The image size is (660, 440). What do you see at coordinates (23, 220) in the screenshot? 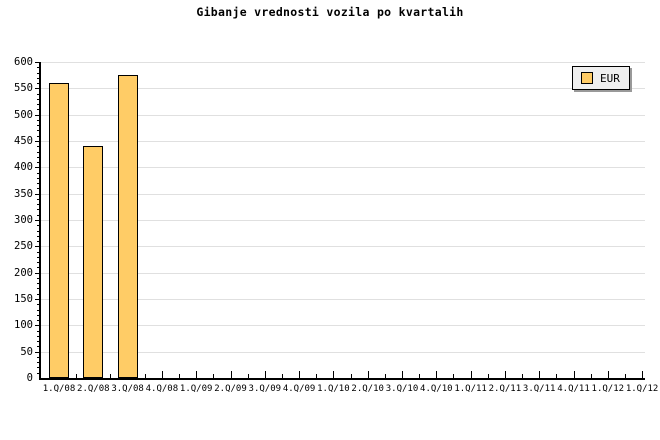
I see `y-axis-tick-label: 300` at bounding box center [23, 220].